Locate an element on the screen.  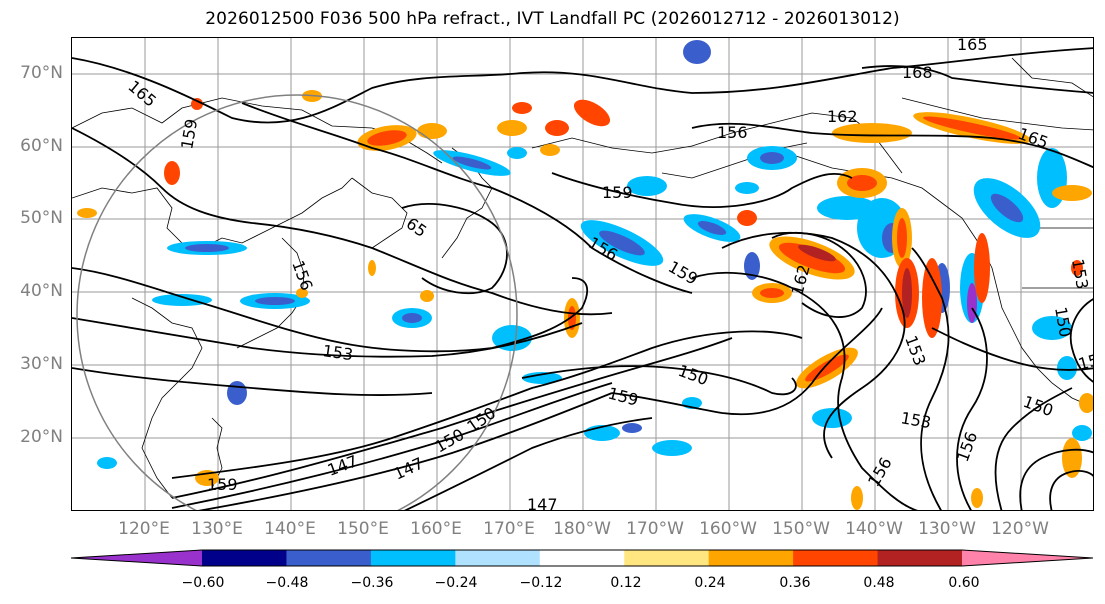
colorbar is located at coordinates (582, 558).